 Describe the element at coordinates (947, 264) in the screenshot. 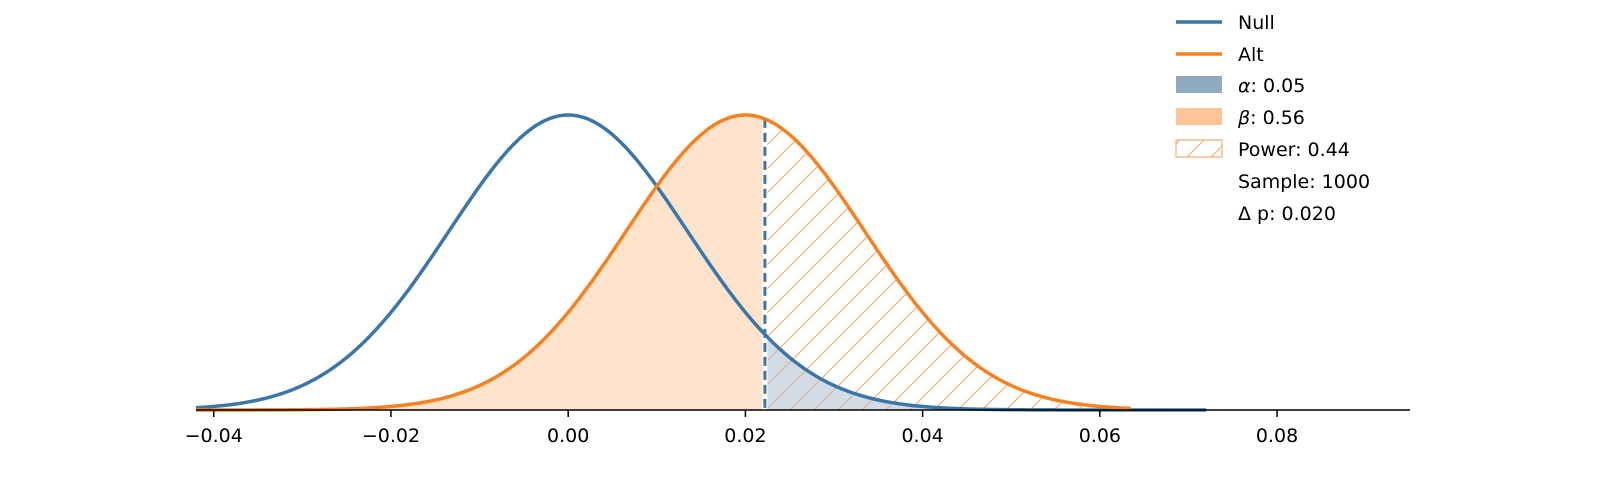

I see `power-region` at that location.